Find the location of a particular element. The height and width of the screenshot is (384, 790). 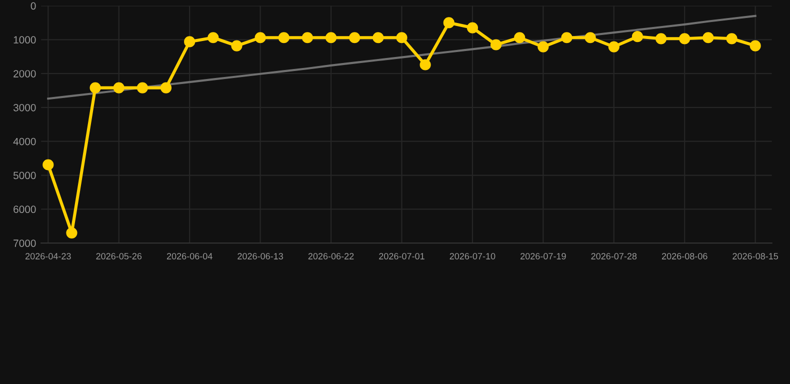

x-tick-label: 2026-06-04 is located at coordinates (189, 256).